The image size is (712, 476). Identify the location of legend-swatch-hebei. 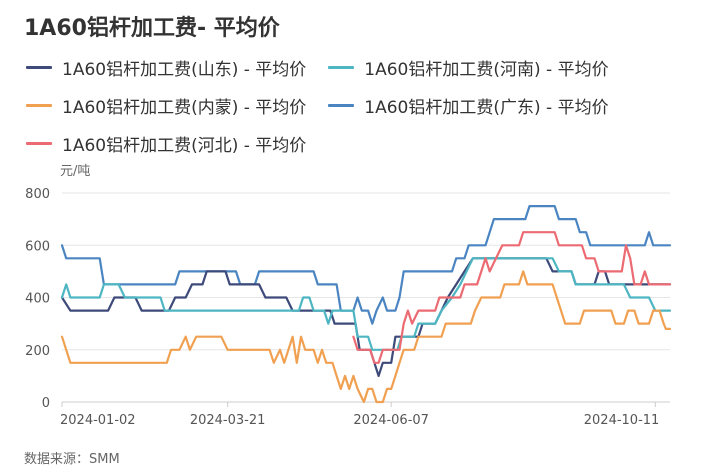
(39, 143).